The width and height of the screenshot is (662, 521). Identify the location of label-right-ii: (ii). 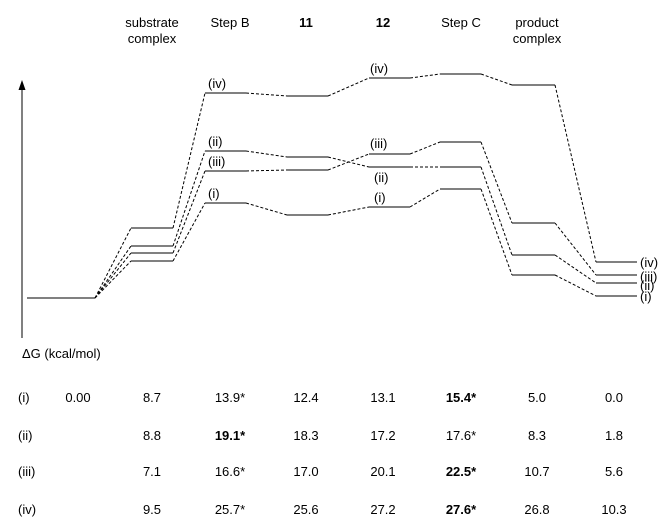
(647, 285).